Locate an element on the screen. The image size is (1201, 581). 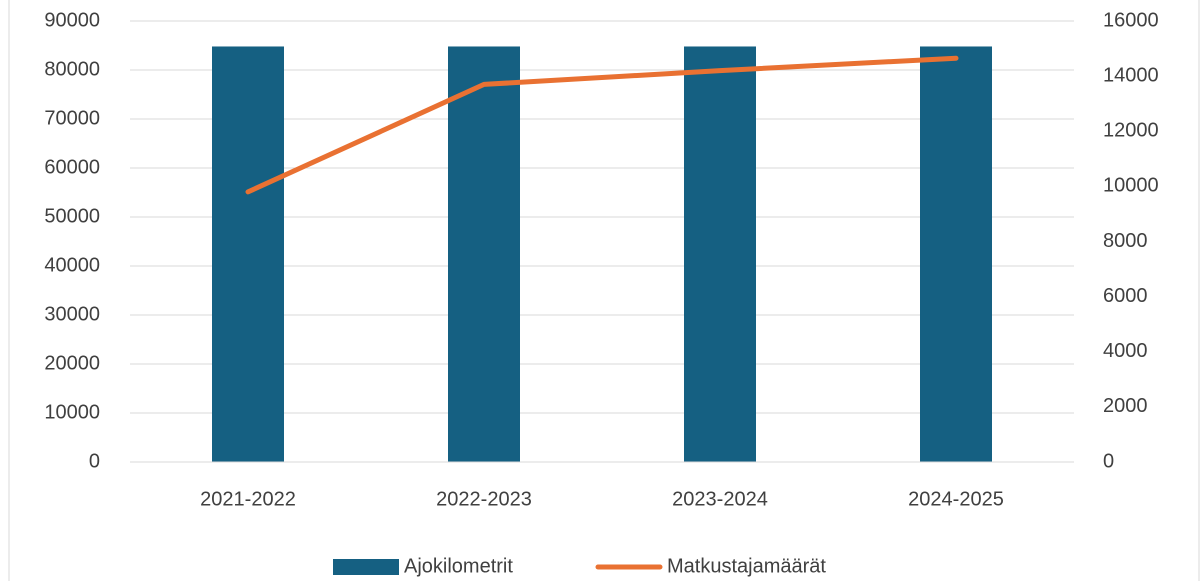
legend-label: Ajokilometrit is located at coordinates (458, 566).